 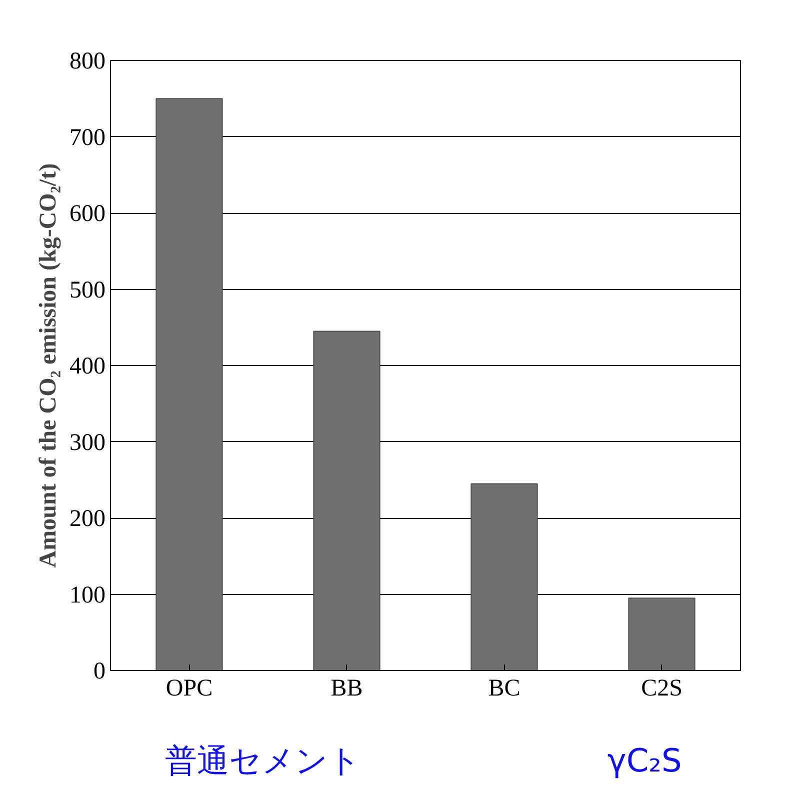 What do you see at coordinates (262, 761) in the screenshot?
I see `text: 普通セメント` at bounding box center [262, 761].